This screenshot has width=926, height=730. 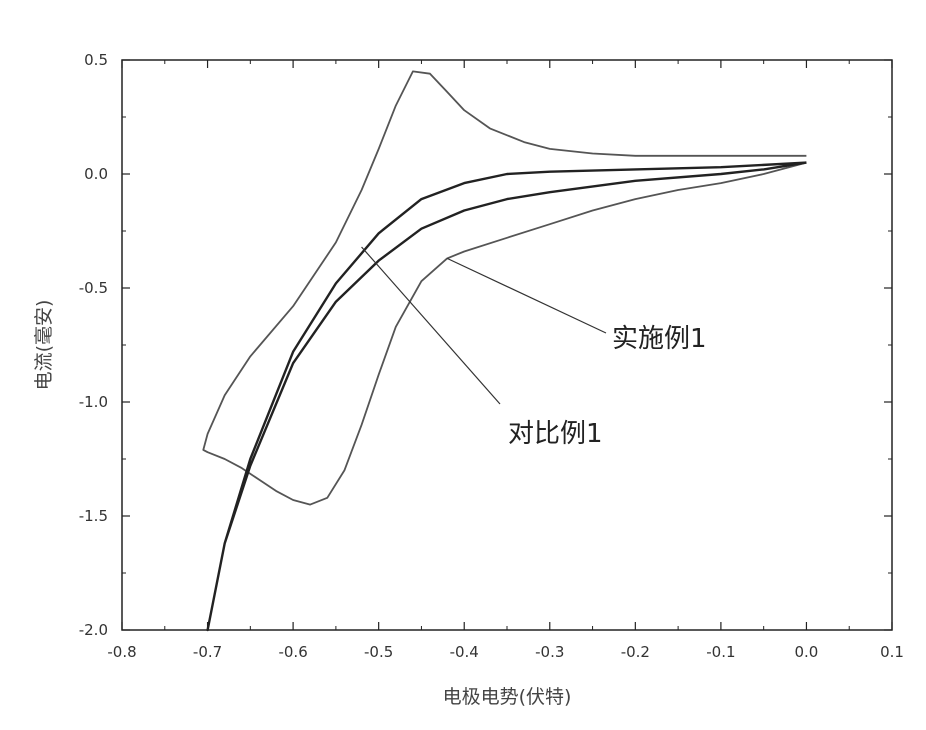 I want to click on annotation-leader-lines, so click(x=484, y=325).